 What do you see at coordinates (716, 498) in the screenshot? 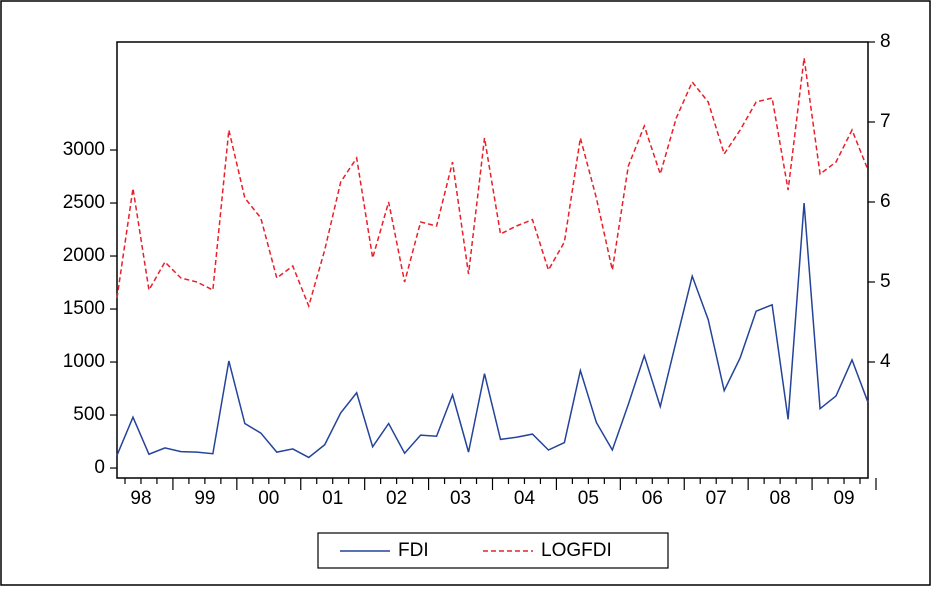
I see `x-tick-label: 07` at bounding box center [716, 498].